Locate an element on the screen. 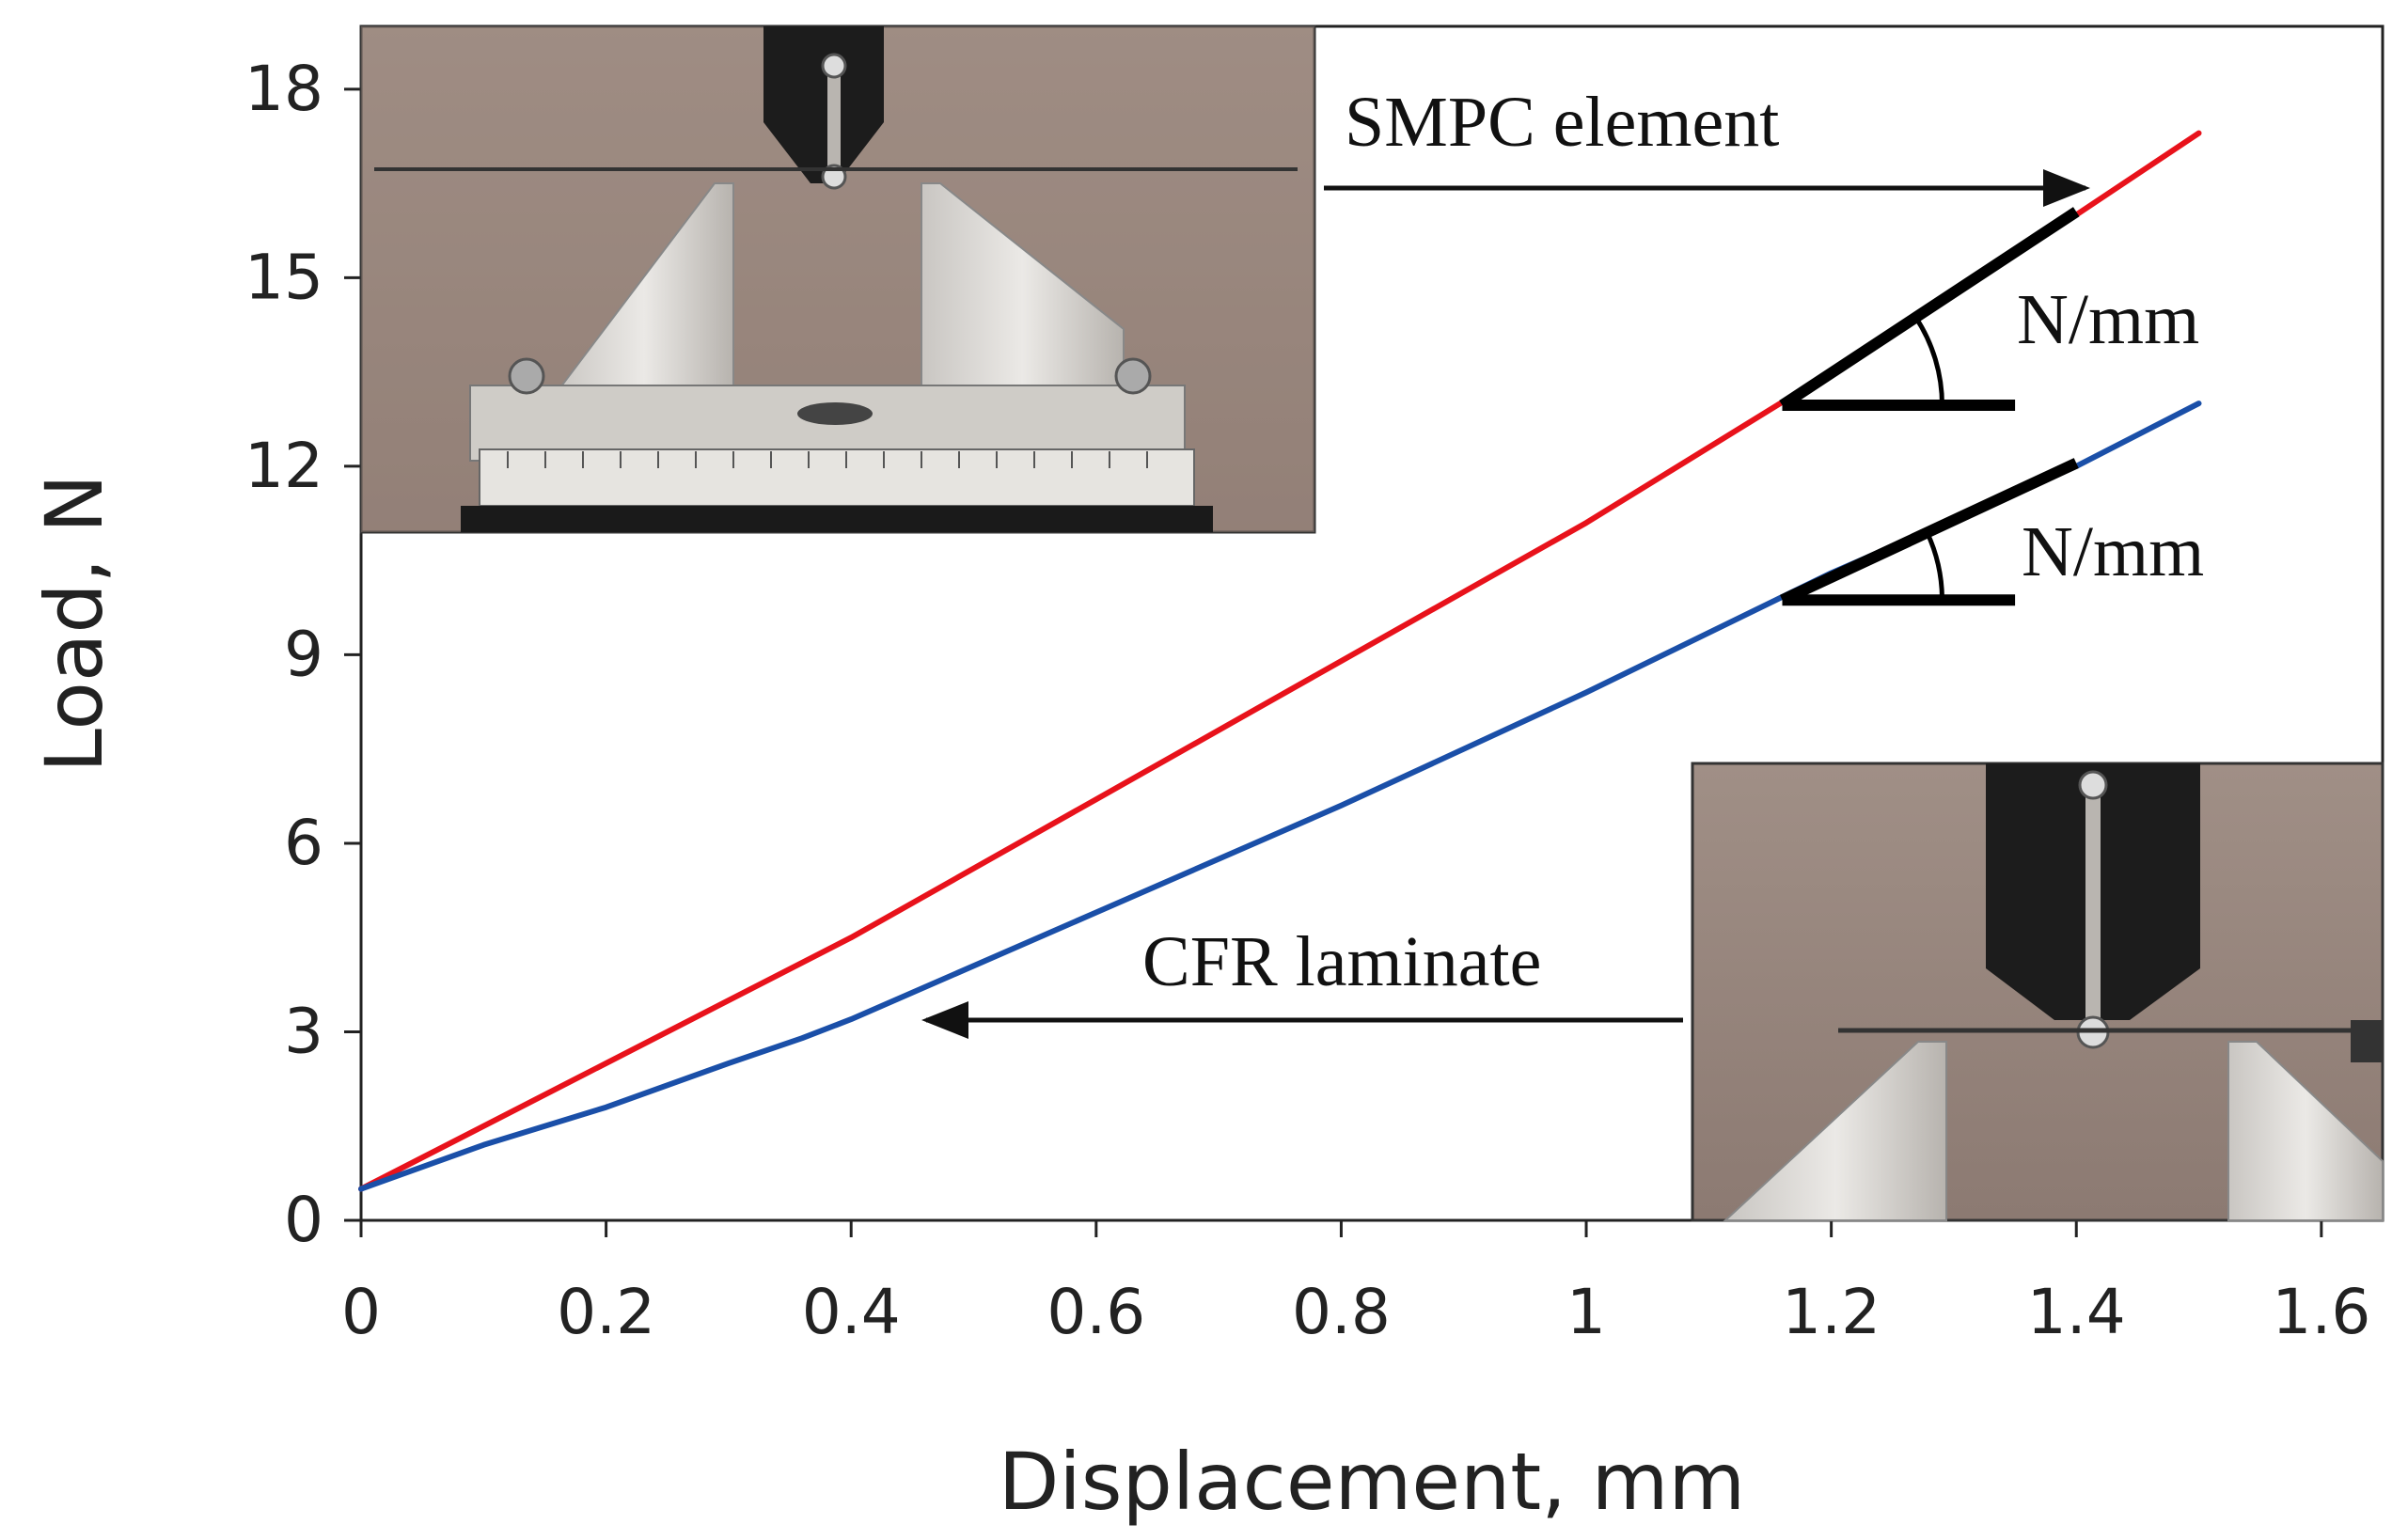 The width and height of the screenshot is (2408, 1540). smpc-slope-label: N/mm is located at coordinates (2108, 320).